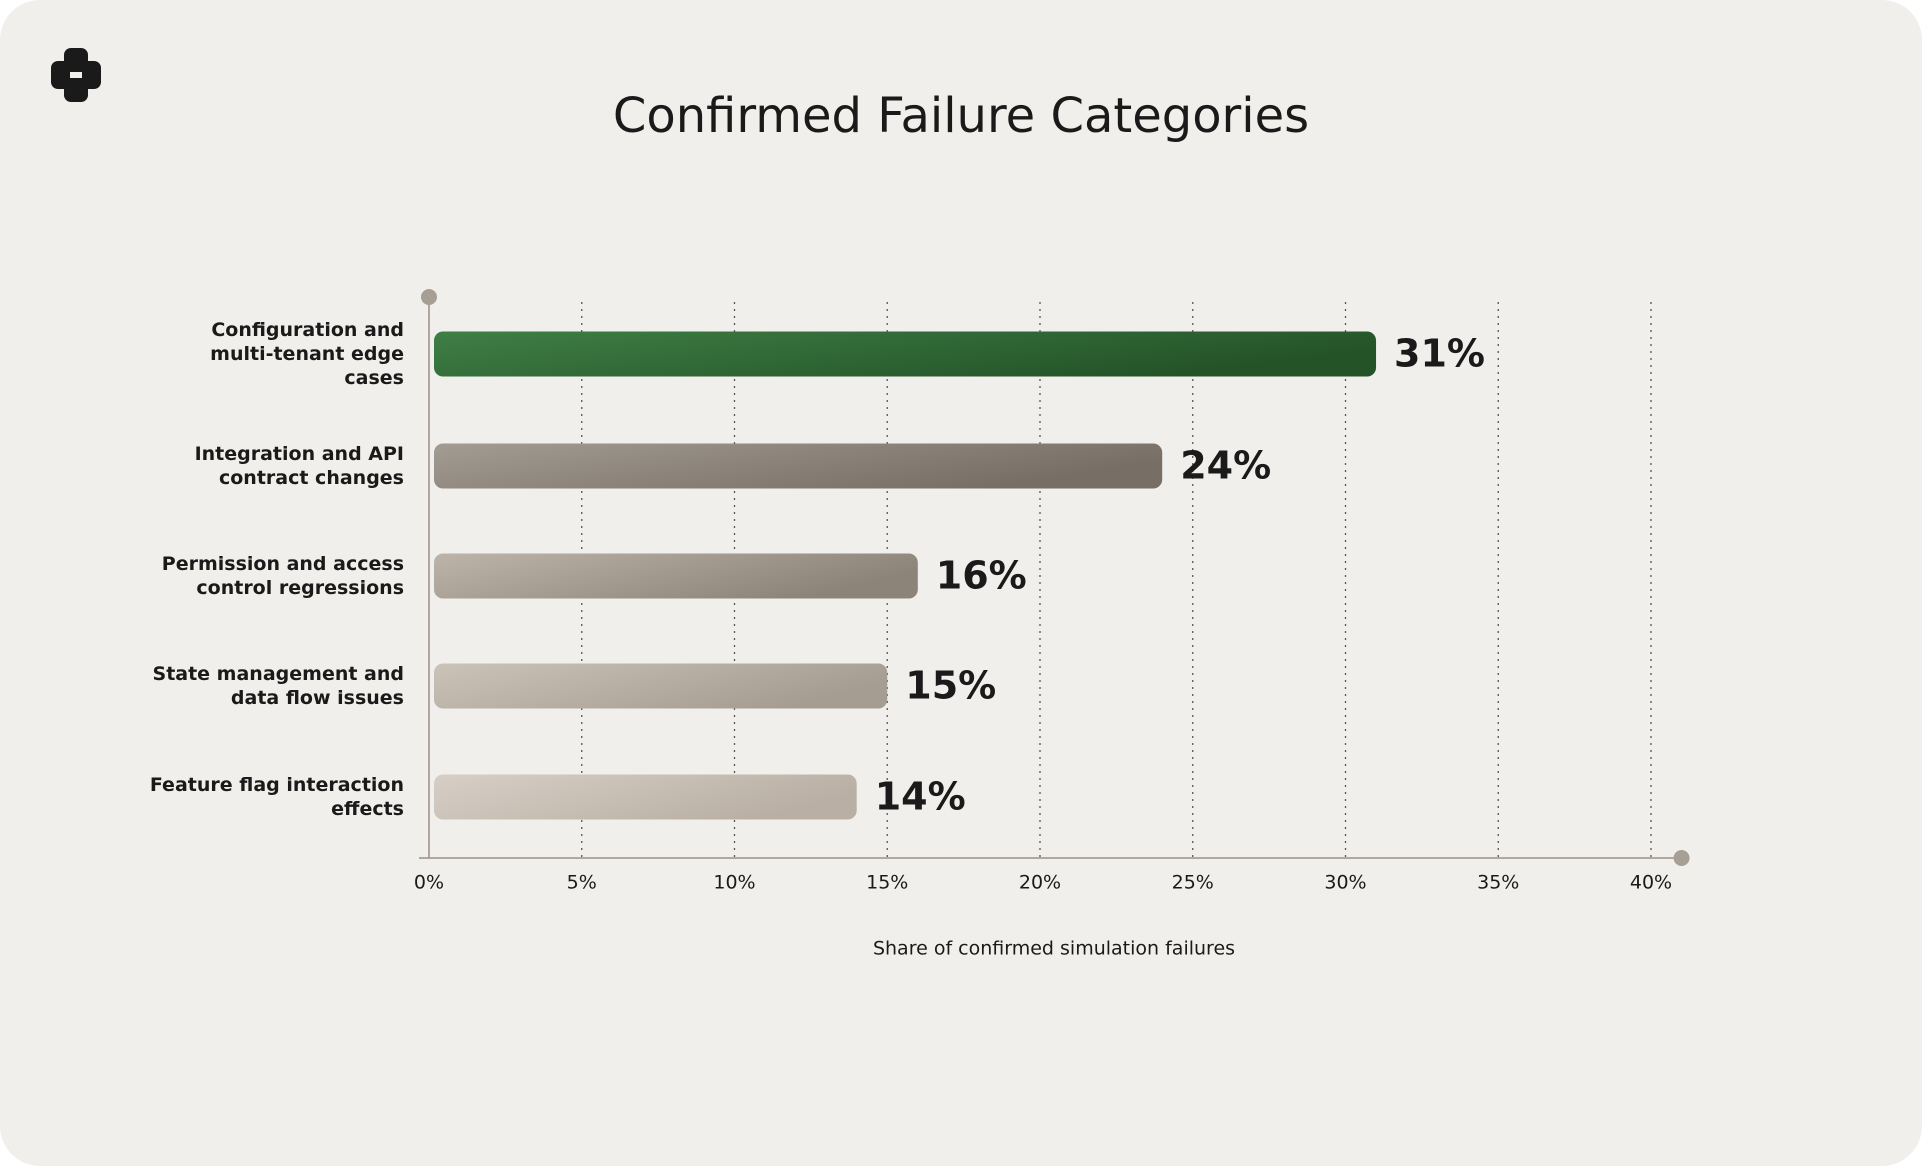 The width and height of the screenshot is (1922, 1166). What do you see at coordinates (278, 686) in the screenshot?
I see `category-label: State management and data flow issues` at bounding box center [278, 686].